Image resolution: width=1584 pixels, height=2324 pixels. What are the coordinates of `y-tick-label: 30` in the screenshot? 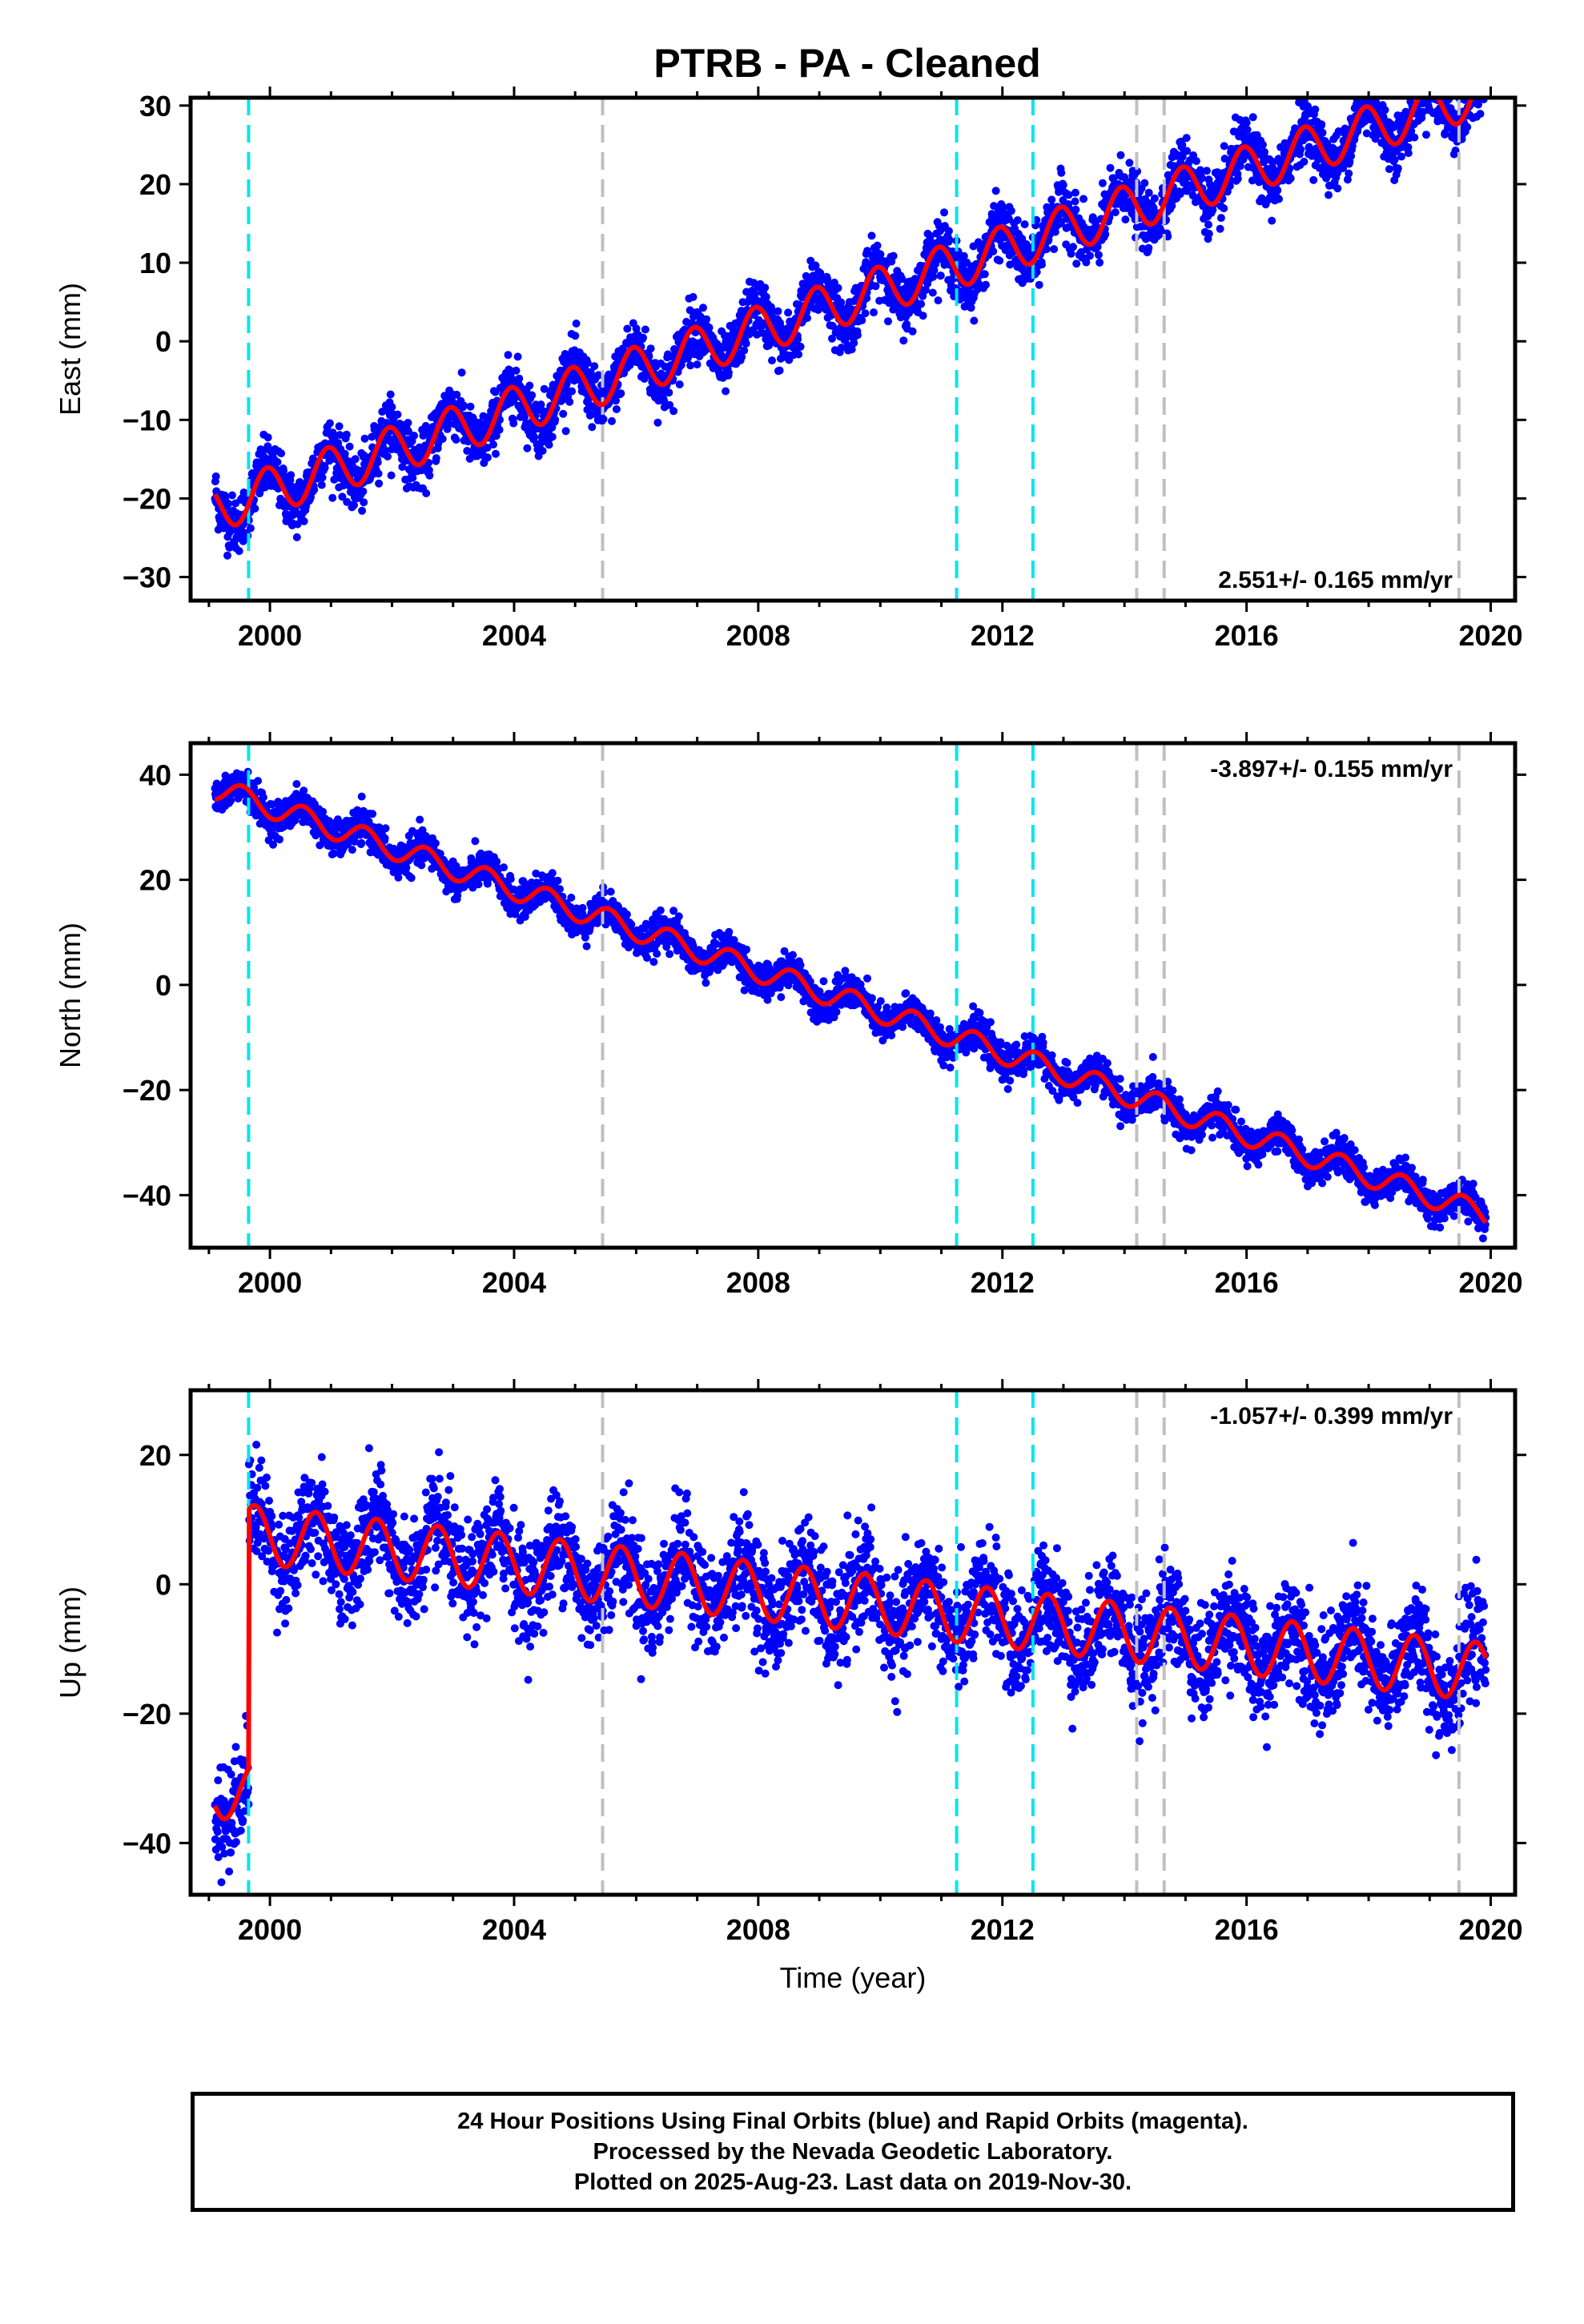 It's located at (155, 106).